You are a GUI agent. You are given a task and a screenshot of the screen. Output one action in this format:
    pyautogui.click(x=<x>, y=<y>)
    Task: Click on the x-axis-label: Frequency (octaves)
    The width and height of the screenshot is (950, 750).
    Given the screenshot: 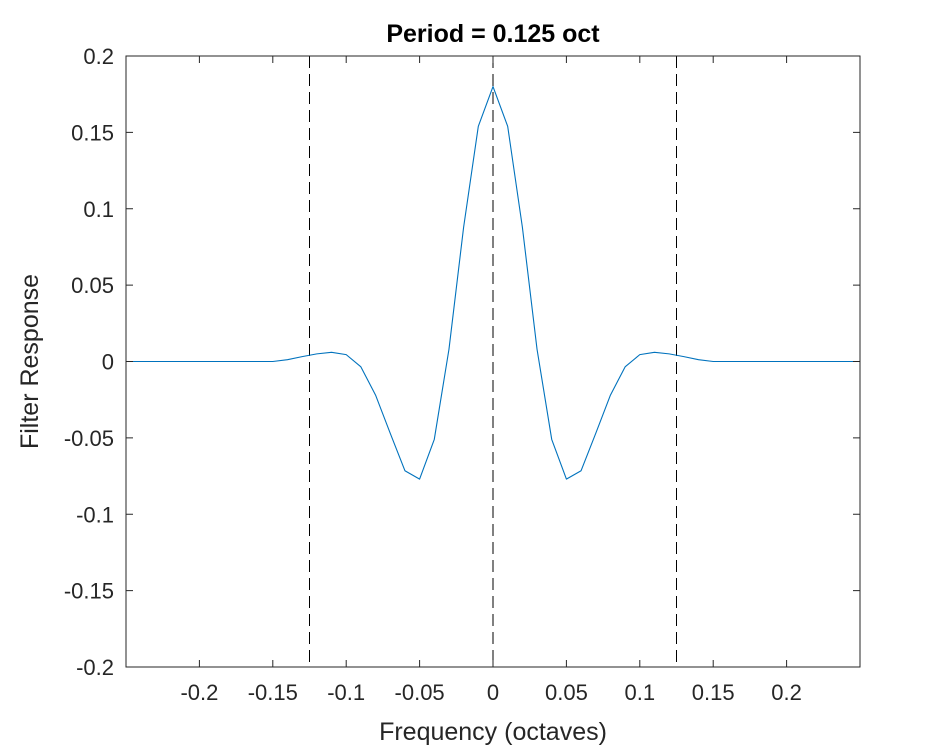 What is the action you would take?
    pyautogui.click(x=493, y=732)
    